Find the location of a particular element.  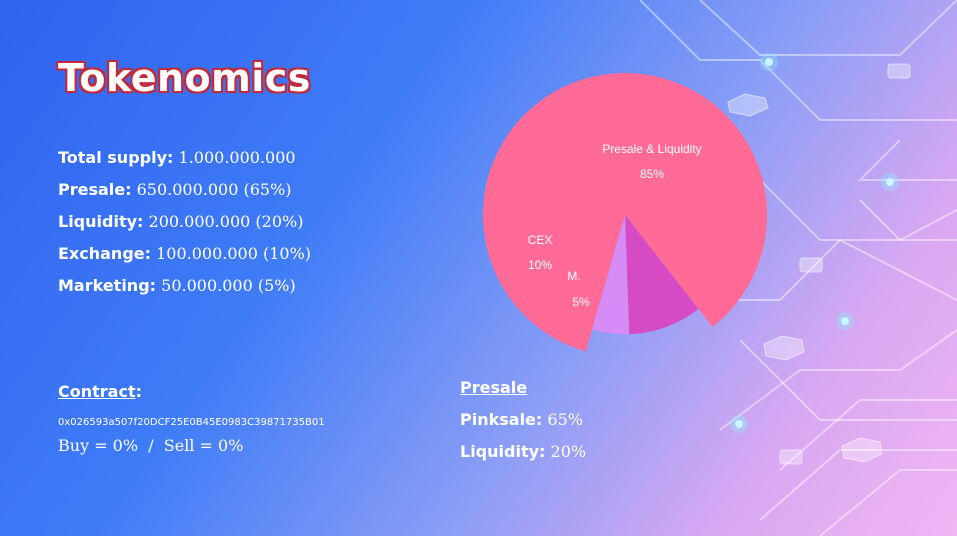

stat-label: Presale: is located at coordinates (95, 189).